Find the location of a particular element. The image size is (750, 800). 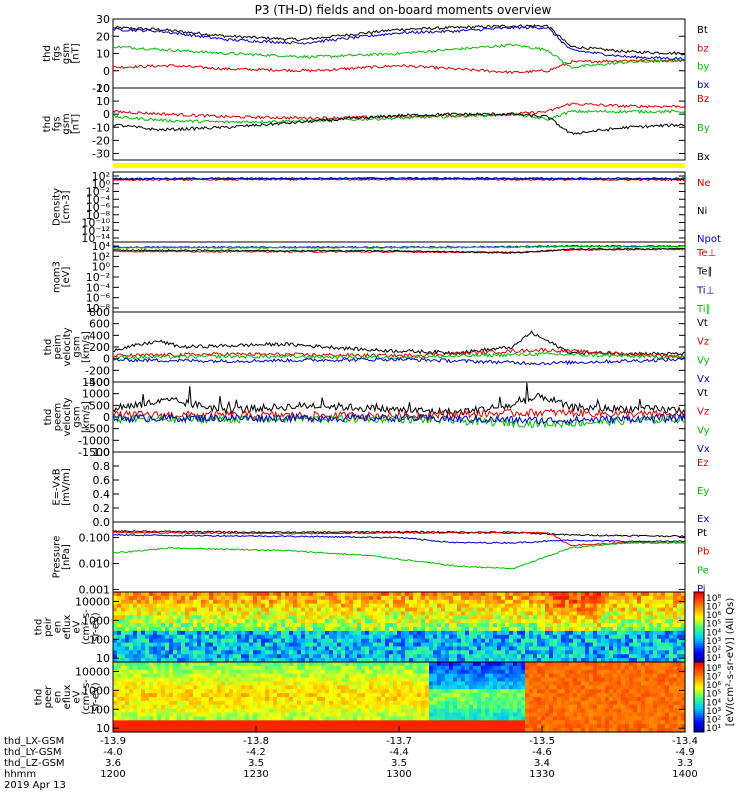

y-tick-label: -200 is located at coordinates (97, 370).